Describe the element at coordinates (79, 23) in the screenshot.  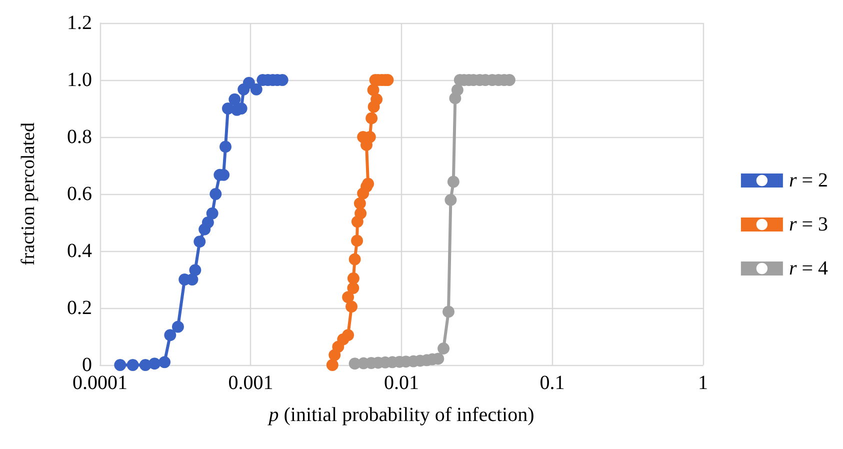
I see `y-tick-label: 1.2` at that location.